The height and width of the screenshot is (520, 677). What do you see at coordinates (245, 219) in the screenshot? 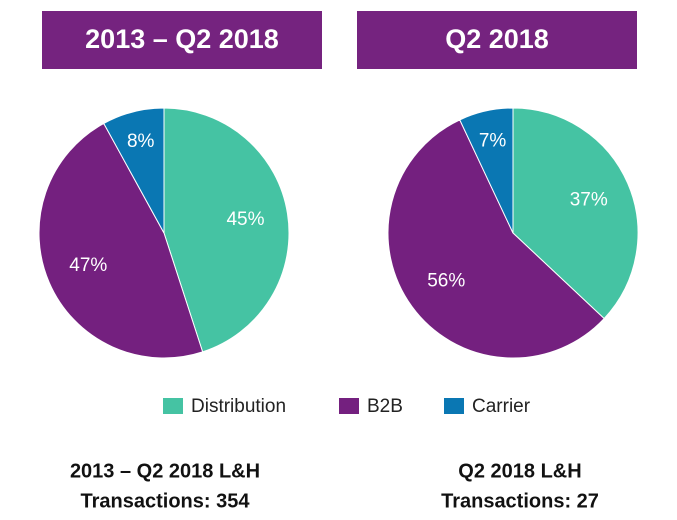
I see `slice-label: 45%` at bounding box center [245, 219].